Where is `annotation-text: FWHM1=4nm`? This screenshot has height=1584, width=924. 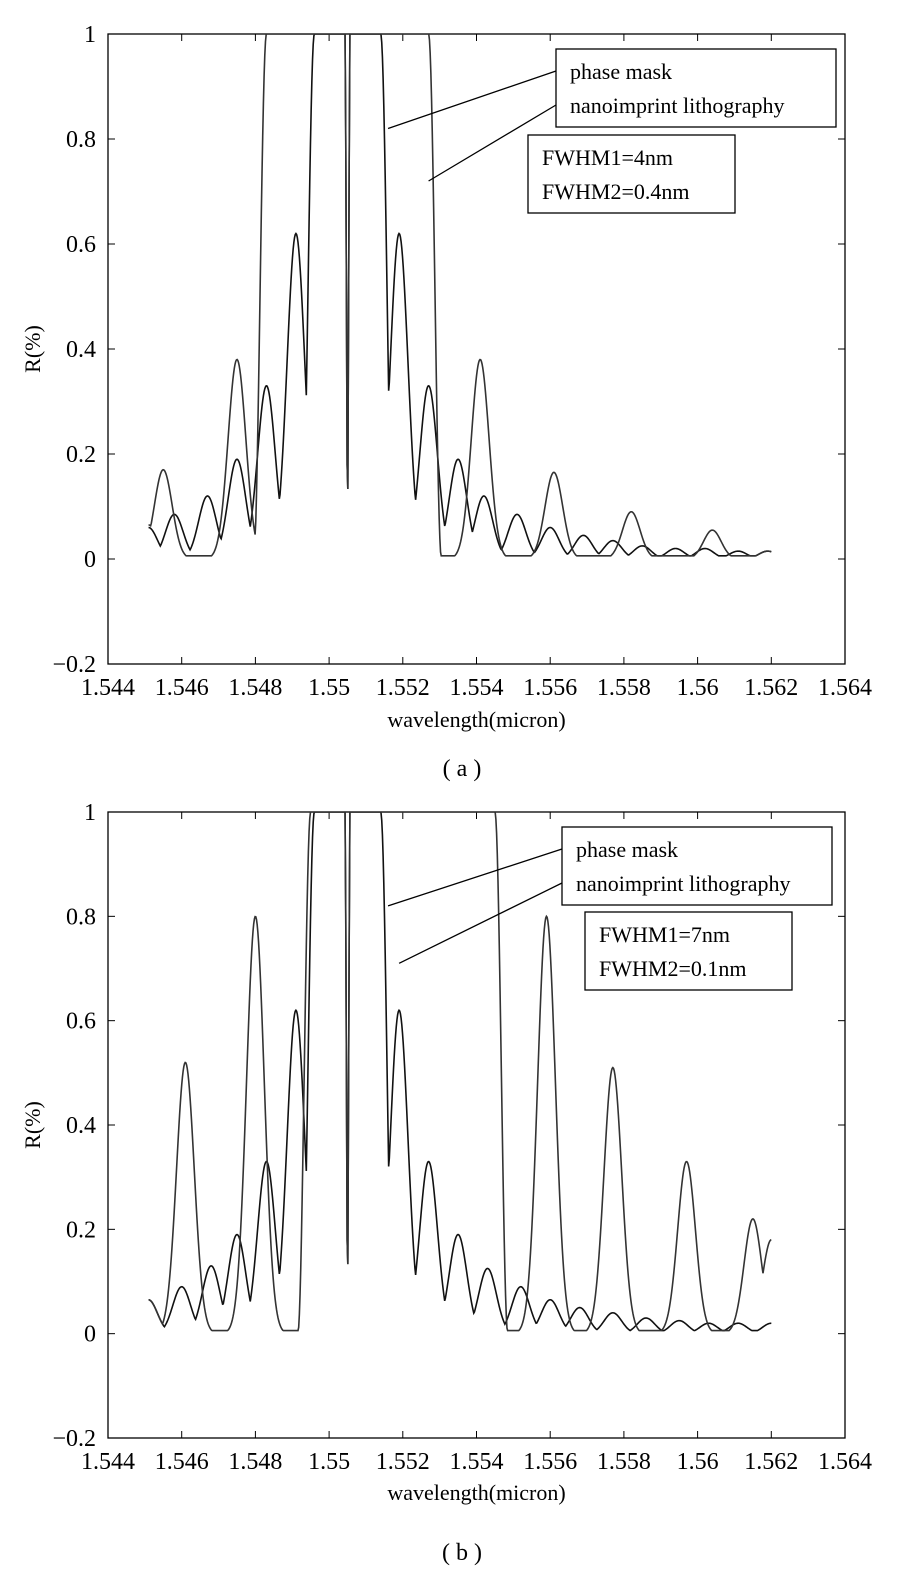
annotation-text: FWHM1=4nm is located at coordinates (607, 157).